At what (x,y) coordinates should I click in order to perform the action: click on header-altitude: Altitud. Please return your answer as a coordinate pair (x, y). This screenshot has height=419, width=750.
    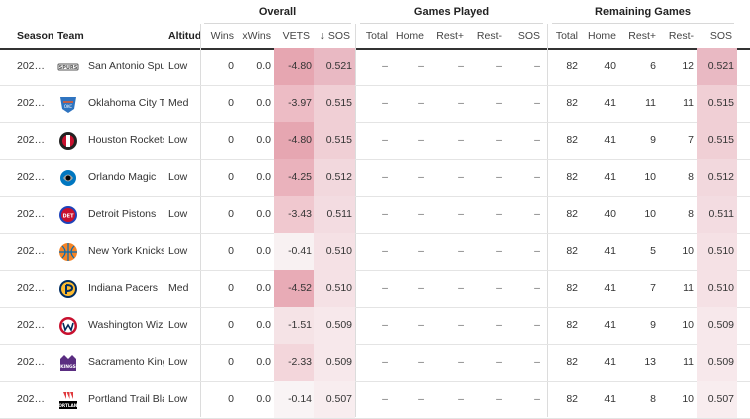
    Looking at the image, I should click on (184, 36).